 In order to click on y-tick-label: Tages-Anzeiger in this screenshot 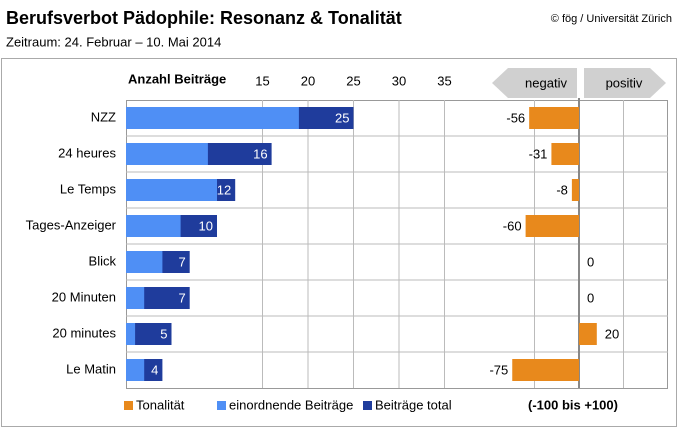, I will do `click(71, 224)`.